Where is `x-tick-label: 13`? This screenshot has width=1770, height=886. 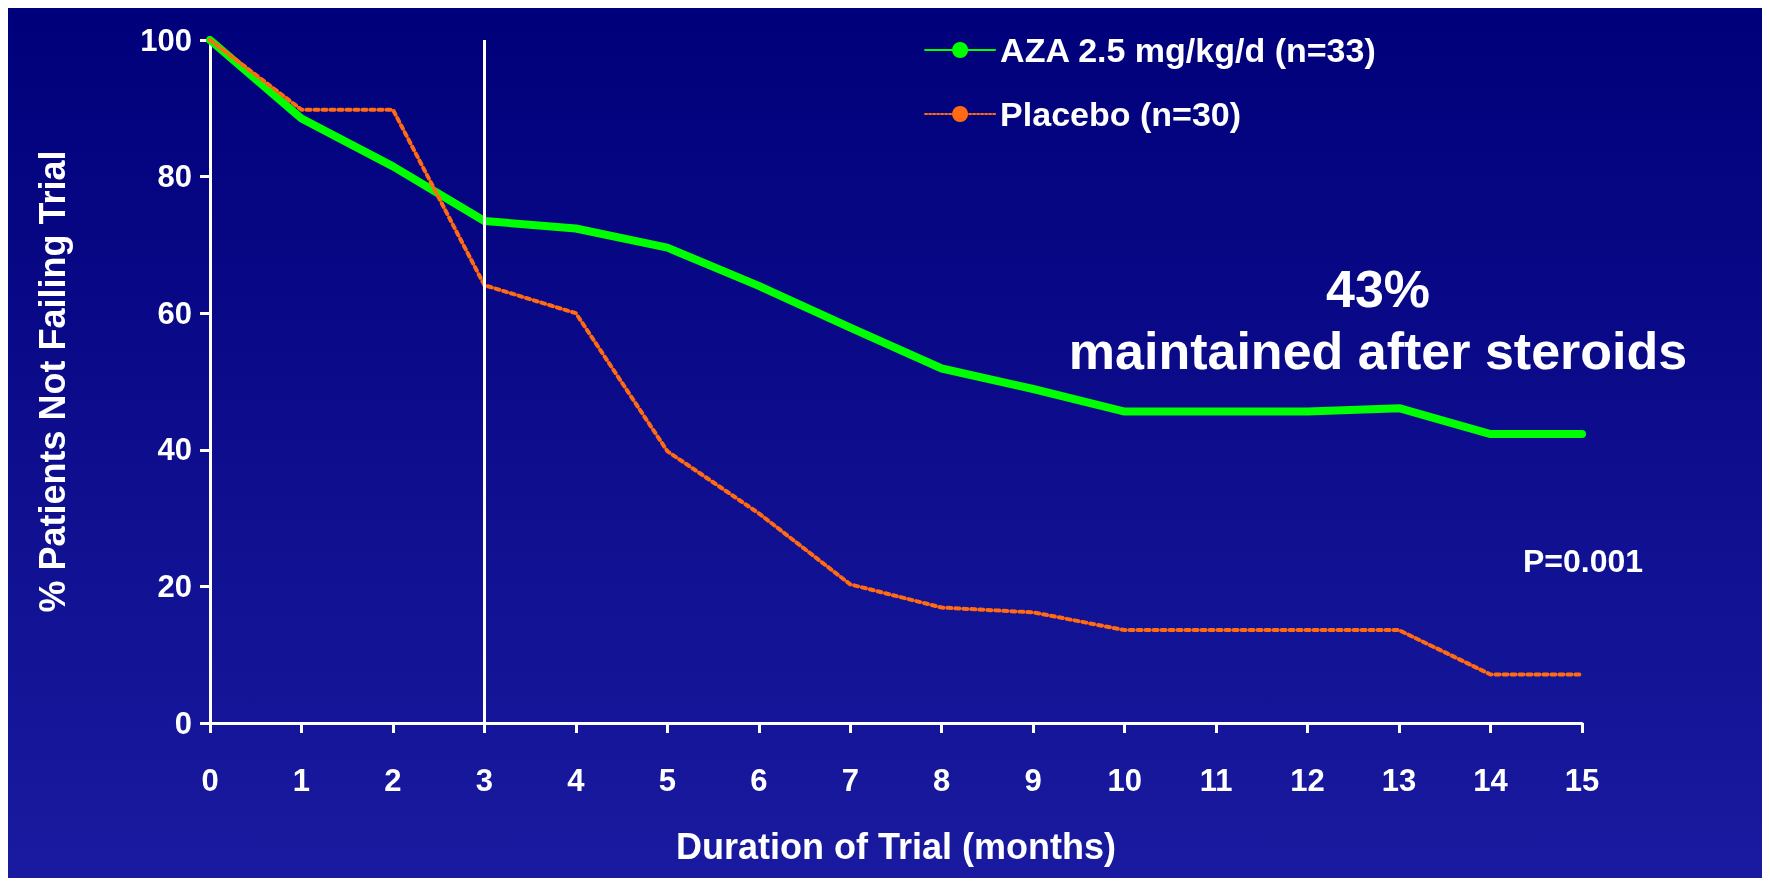
x-tick-label: 13 is located at coordinates (1399, 780).